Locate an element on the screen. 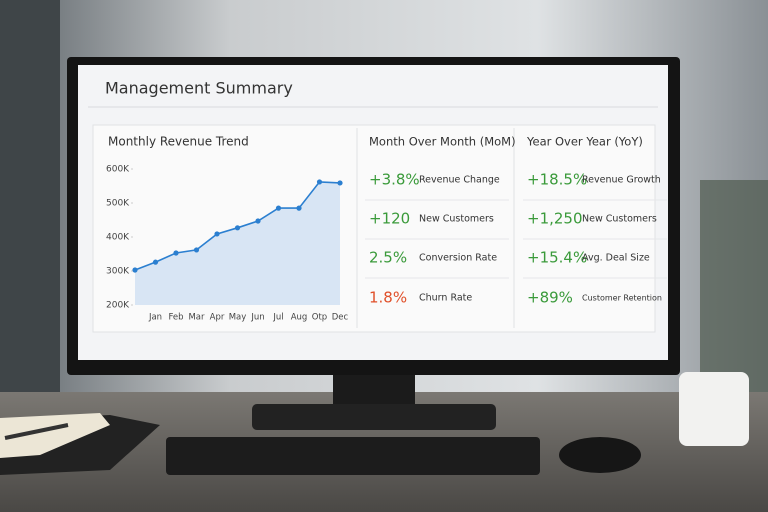 This screenshot has width=768, height=512. monitor-stand is located at coordinates (374, 417).